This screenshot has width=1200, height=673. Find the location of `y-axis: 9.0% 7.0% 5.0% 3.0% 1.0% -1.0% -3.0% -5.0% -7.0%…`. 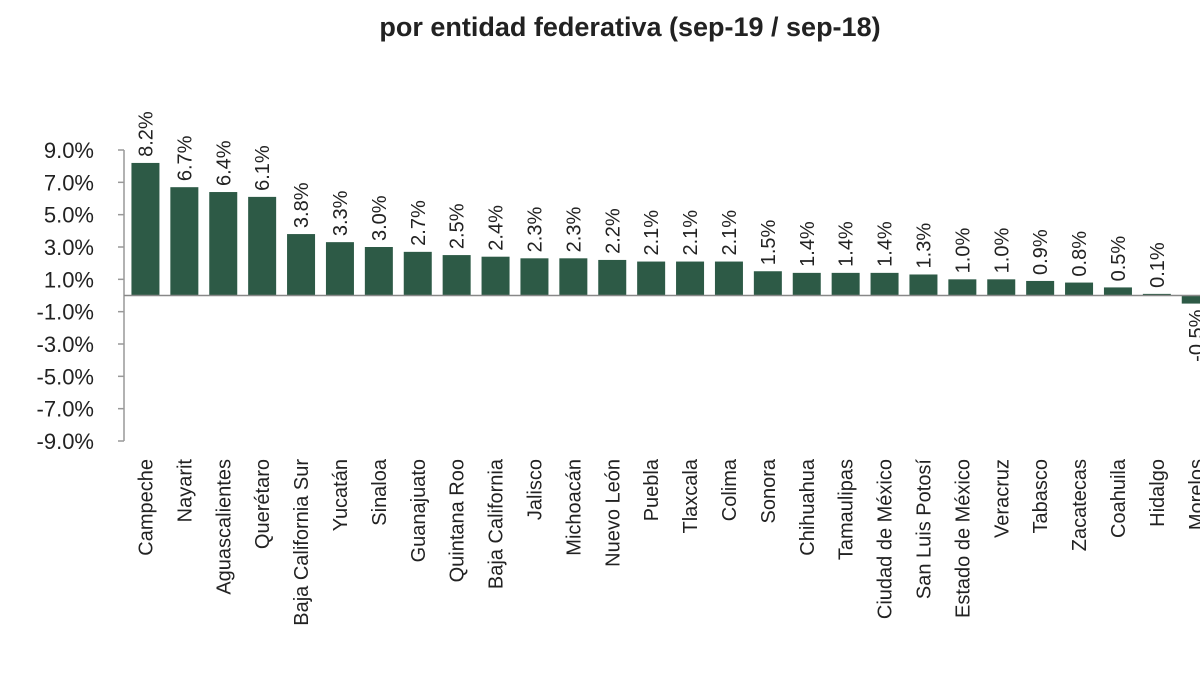

y-axis: 9.0% 7.0% 5.0% 3.0% 1.0% -1.0% -3.0% -5.0% -7.0%… is located at coordinates (81, 296).